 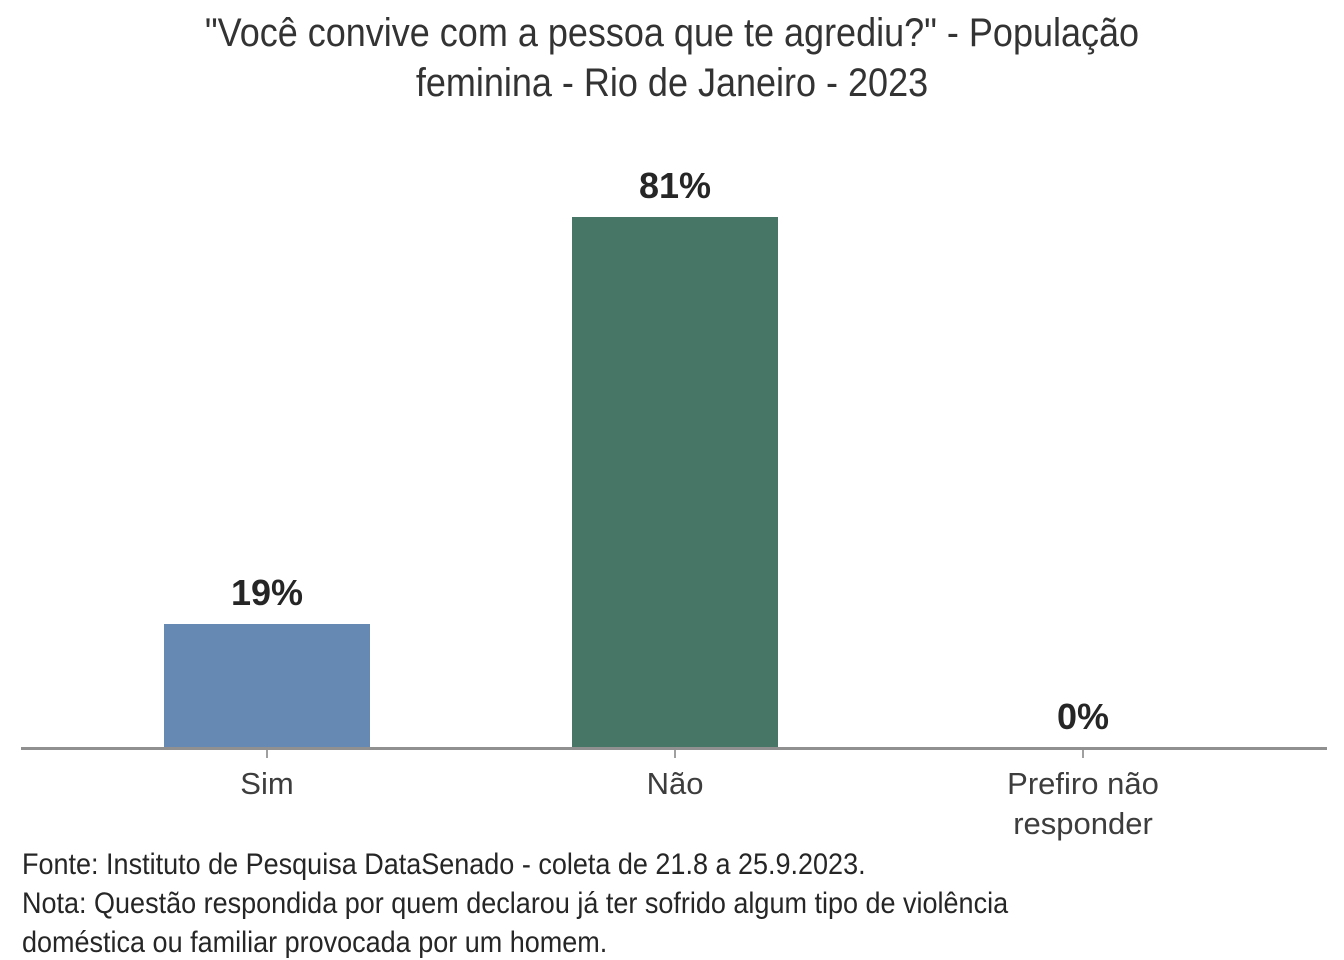 What do you see at coordinates (675, 482) in the screenshot?
I see `bar-nao` at bounding box center [675, 482].